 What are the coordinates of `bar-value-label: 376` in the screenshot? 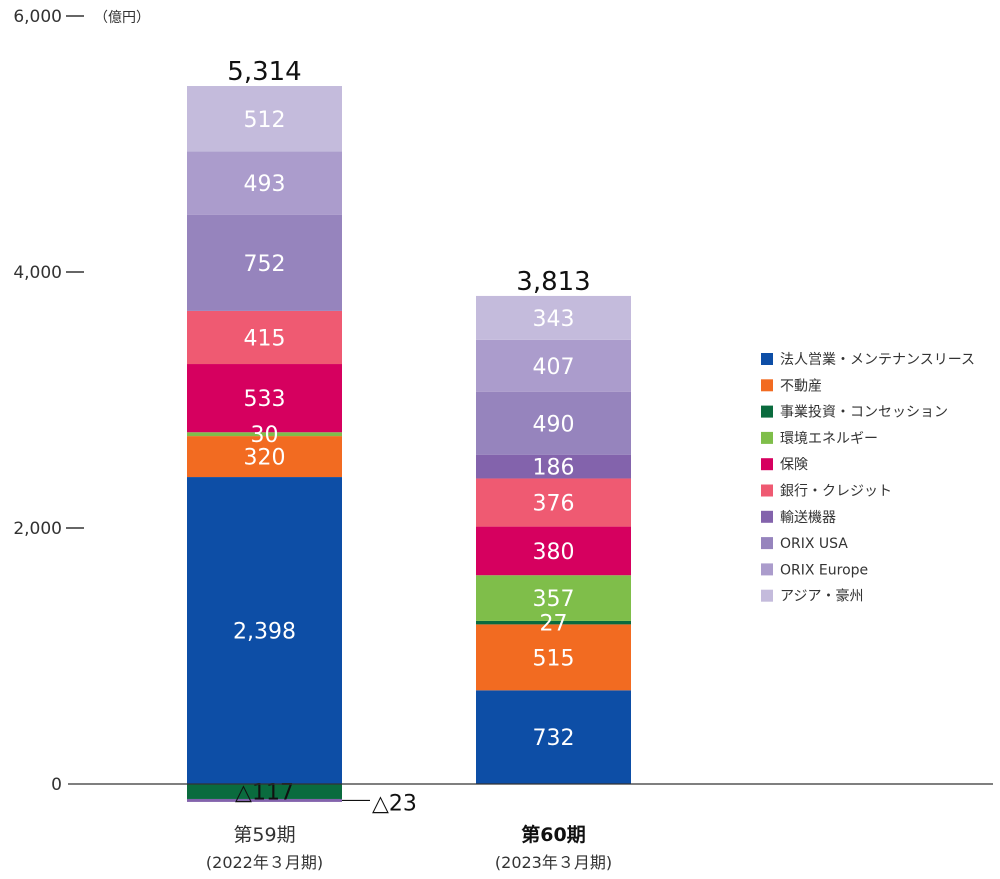 It's located at (554, 504).